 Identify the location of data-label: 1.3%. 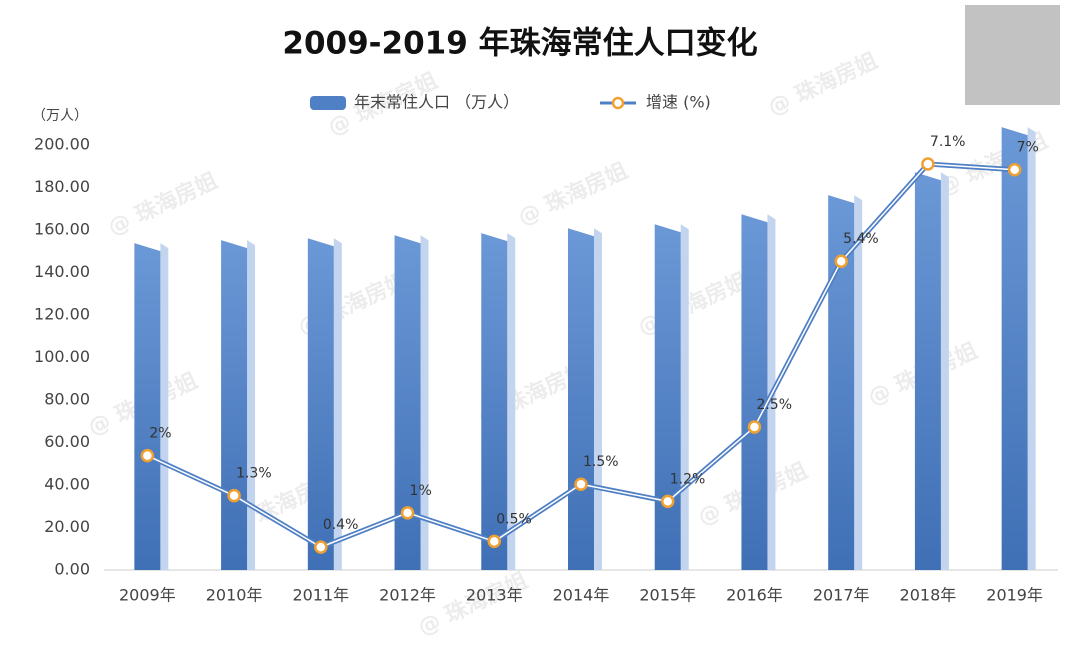
(254, 474).